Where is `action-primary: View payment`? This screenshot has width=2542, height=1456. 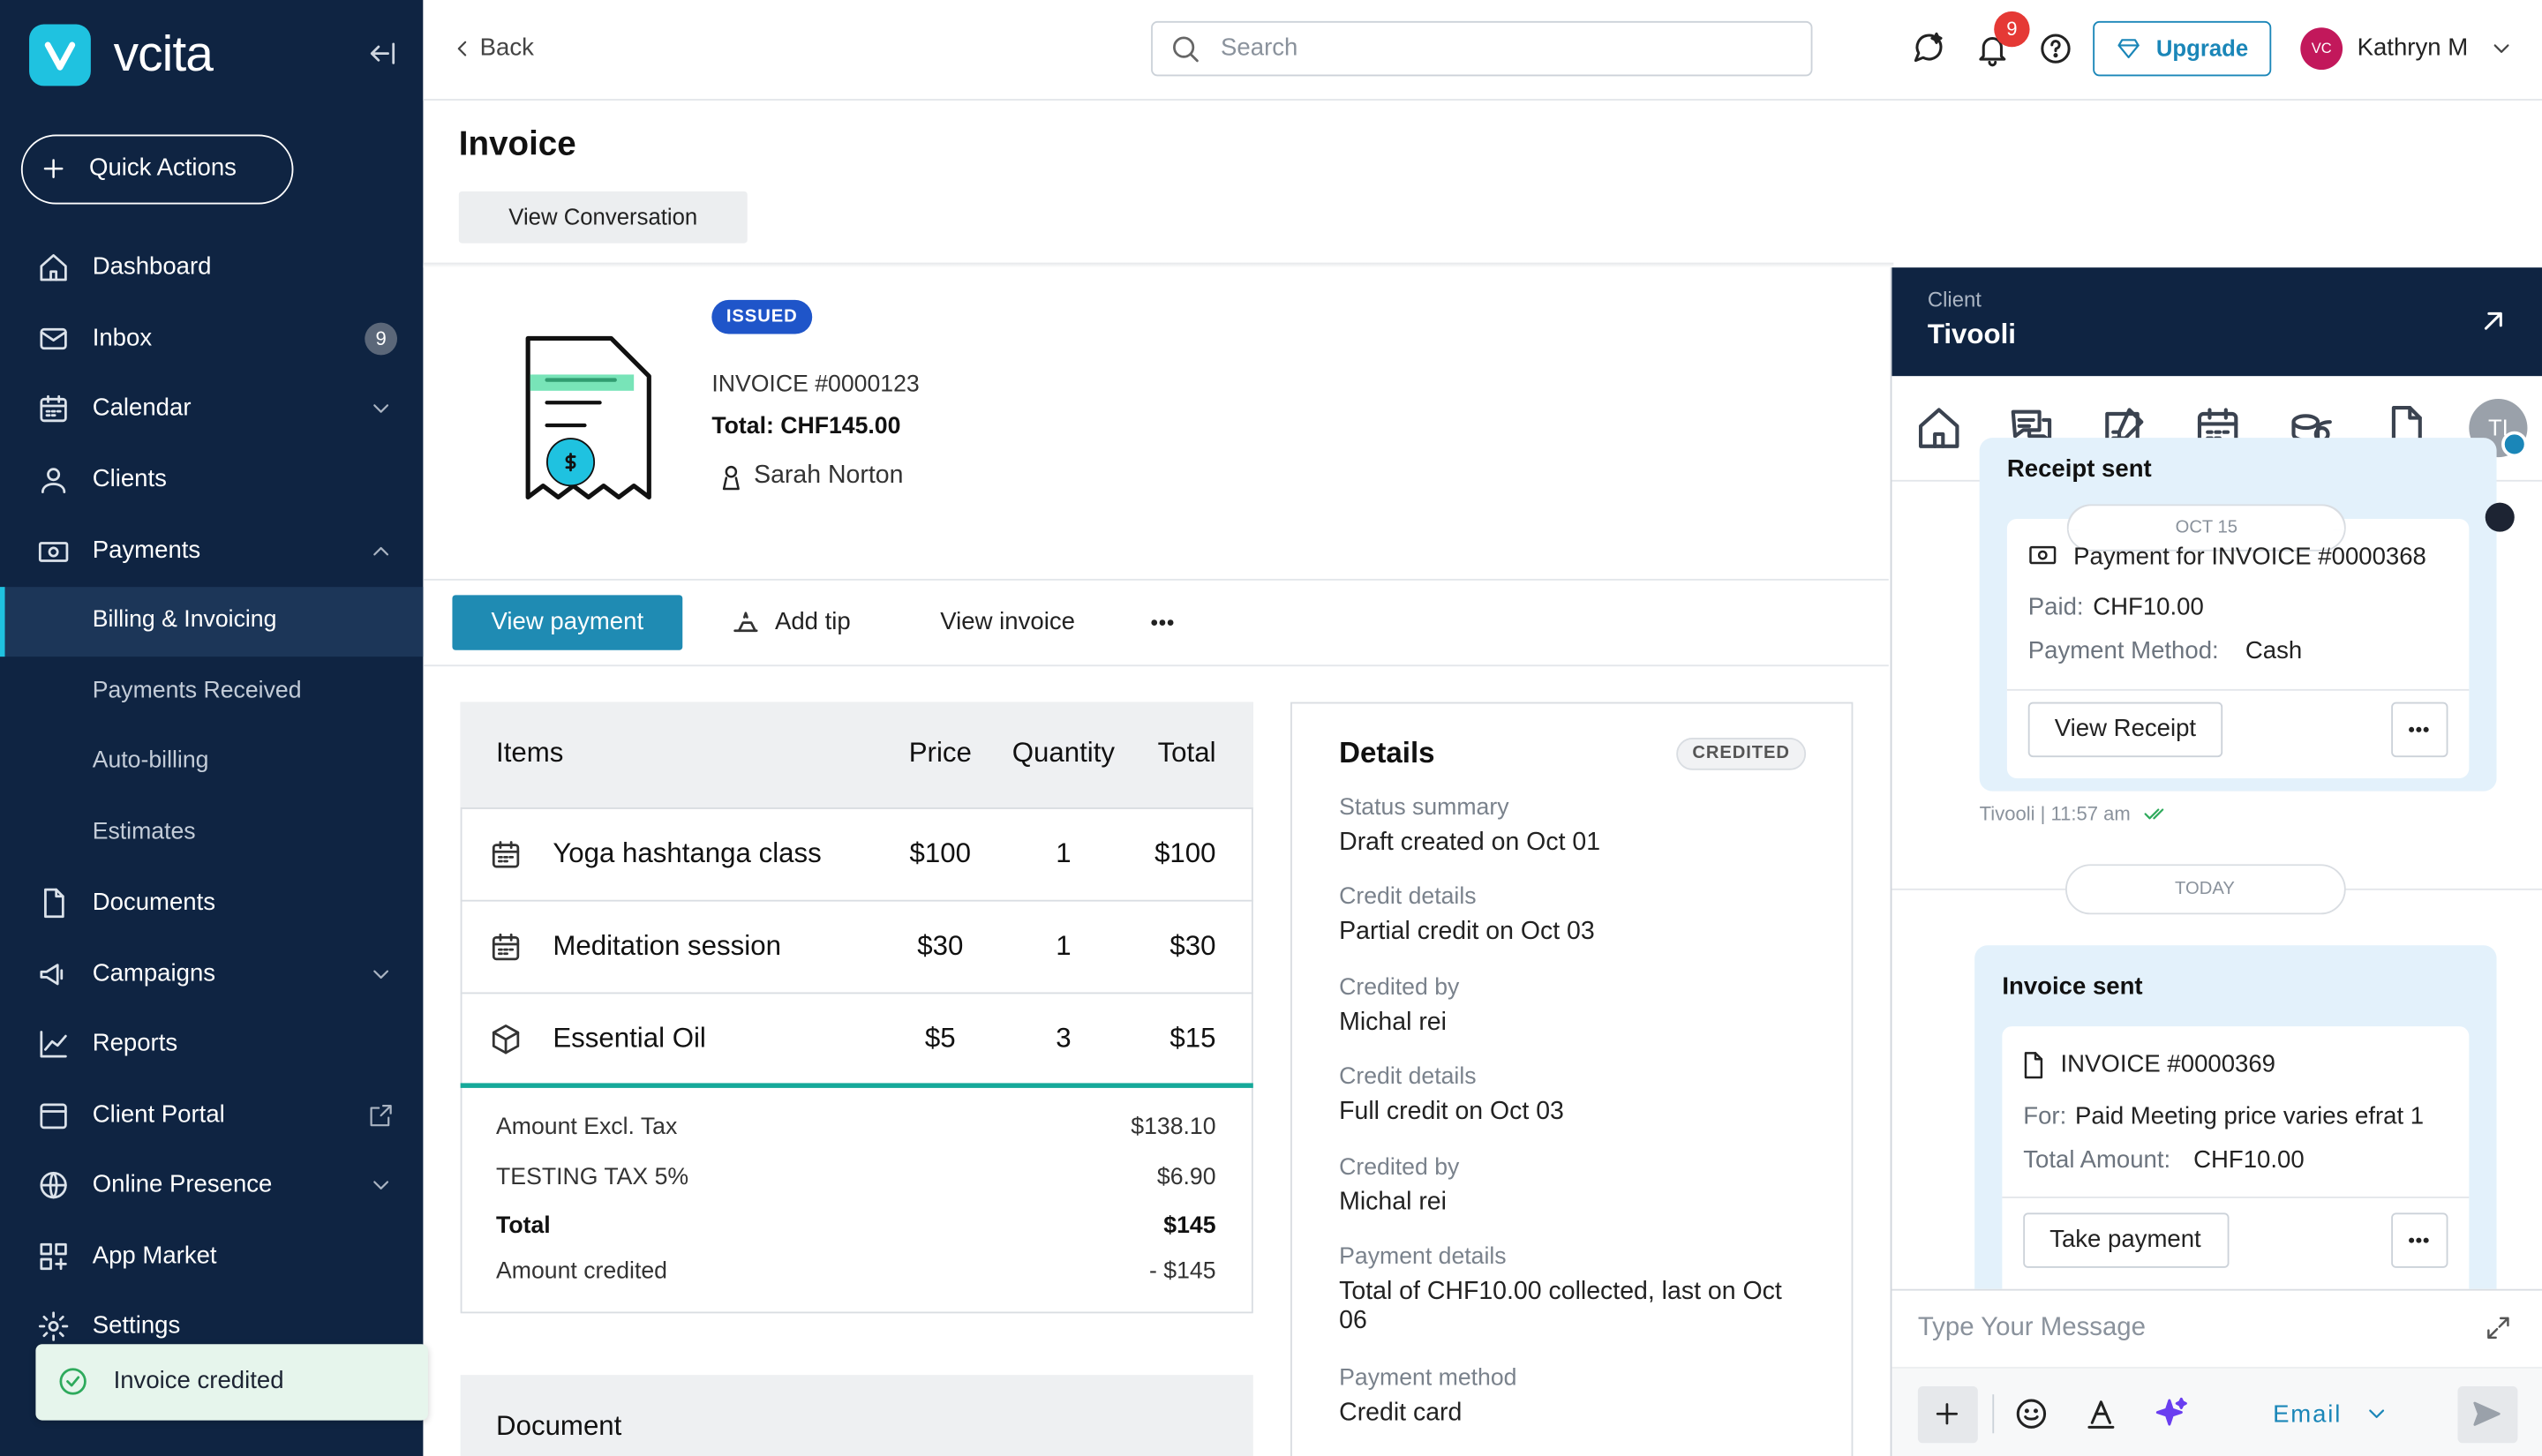
action-primary: View payment is located at coordinates (567, 622).